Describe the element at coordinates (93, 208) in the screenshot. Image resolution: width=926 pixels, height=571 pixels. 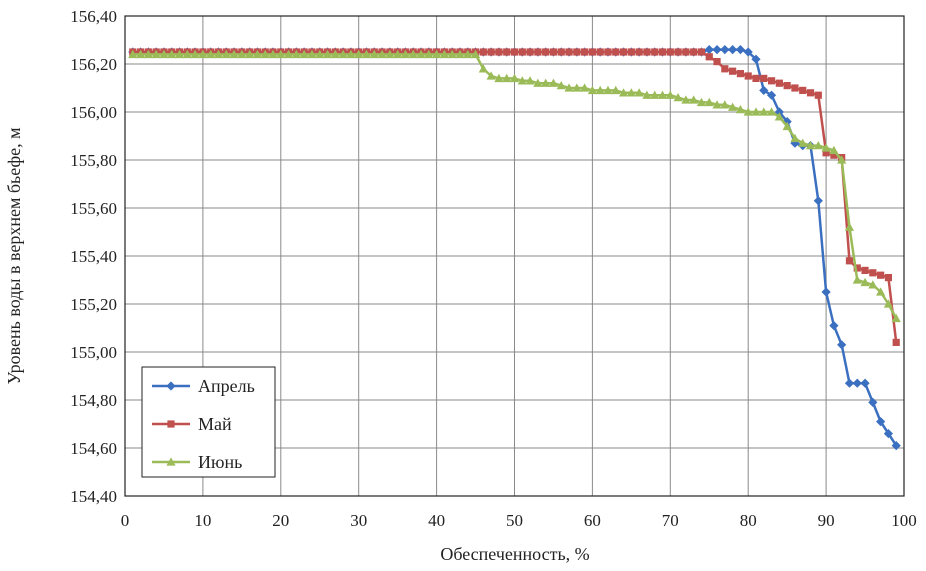
I see `y-tick-label: 155,60` at that location.